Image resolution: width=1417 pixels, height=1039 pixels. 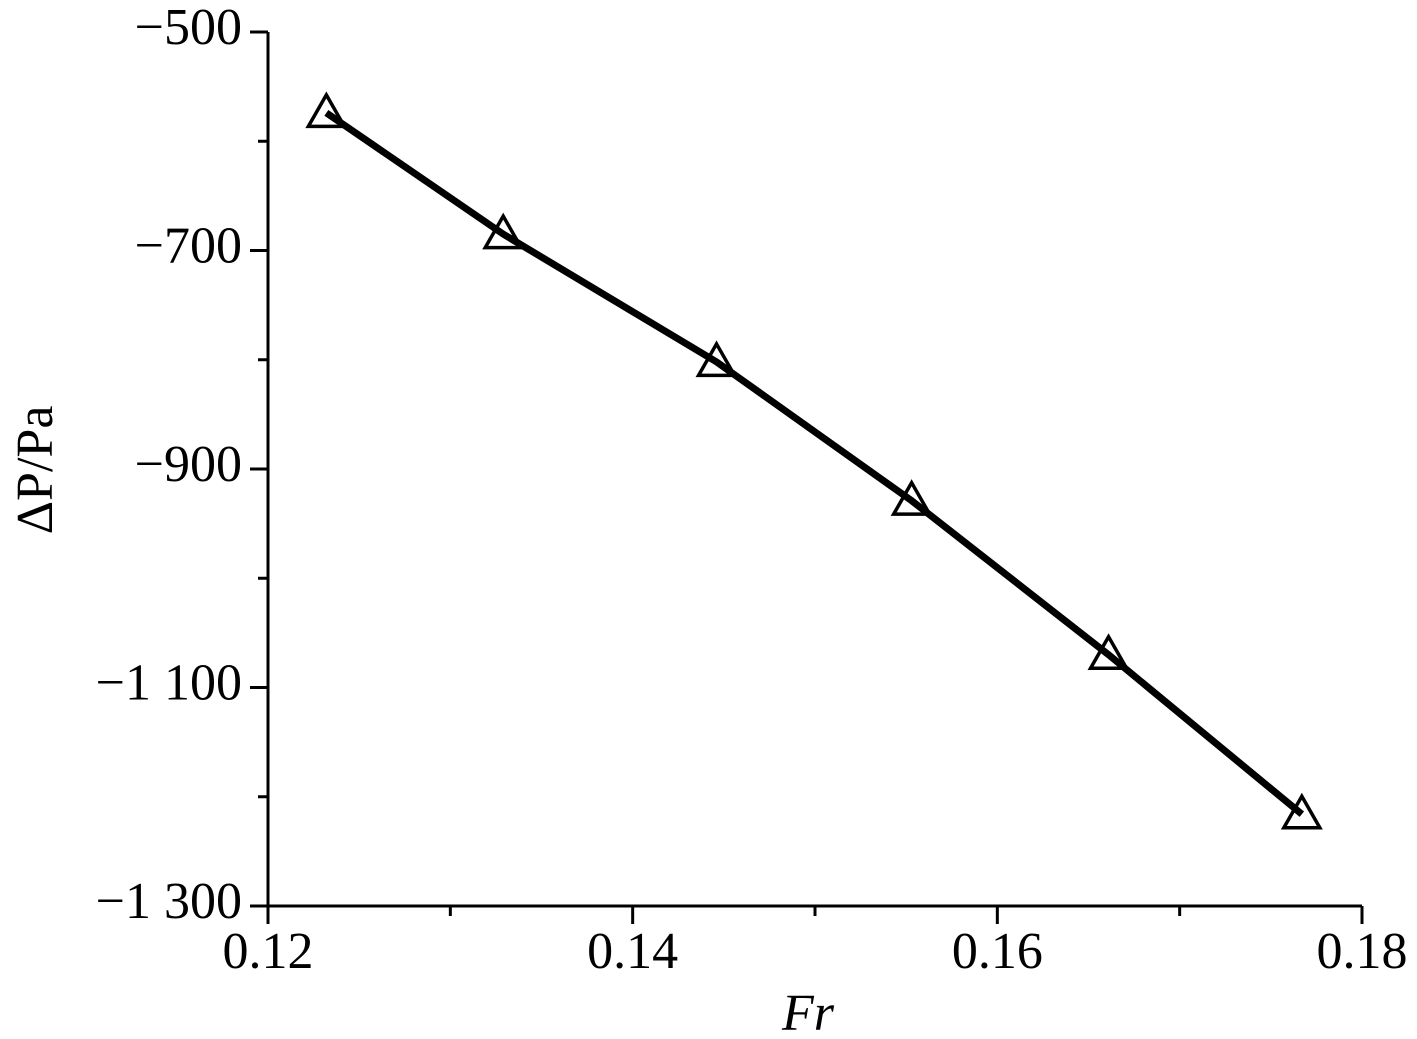 I want to click on x-axis-label: Fr, so click(x=808, y=1012).